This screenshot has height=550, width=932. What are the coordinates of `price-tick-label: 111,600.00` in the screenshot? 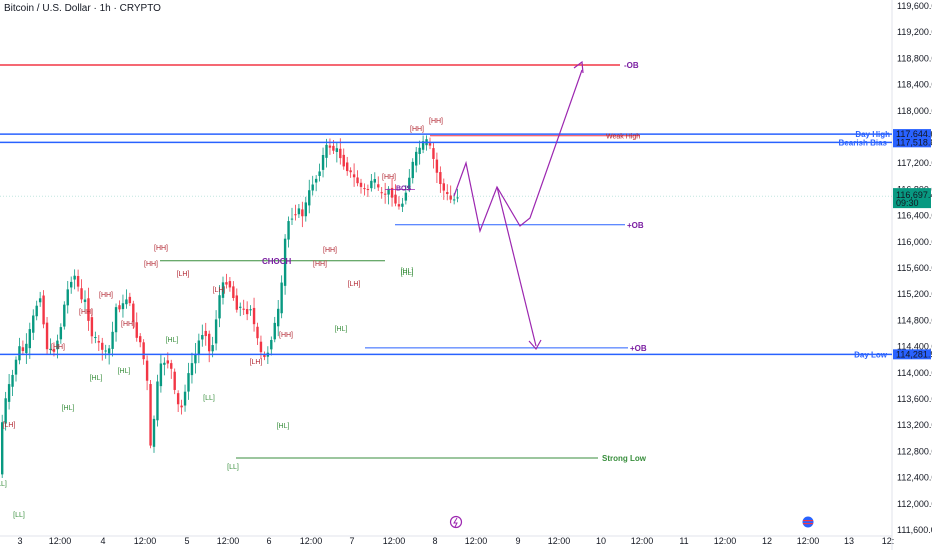 It's located at (914, 530).